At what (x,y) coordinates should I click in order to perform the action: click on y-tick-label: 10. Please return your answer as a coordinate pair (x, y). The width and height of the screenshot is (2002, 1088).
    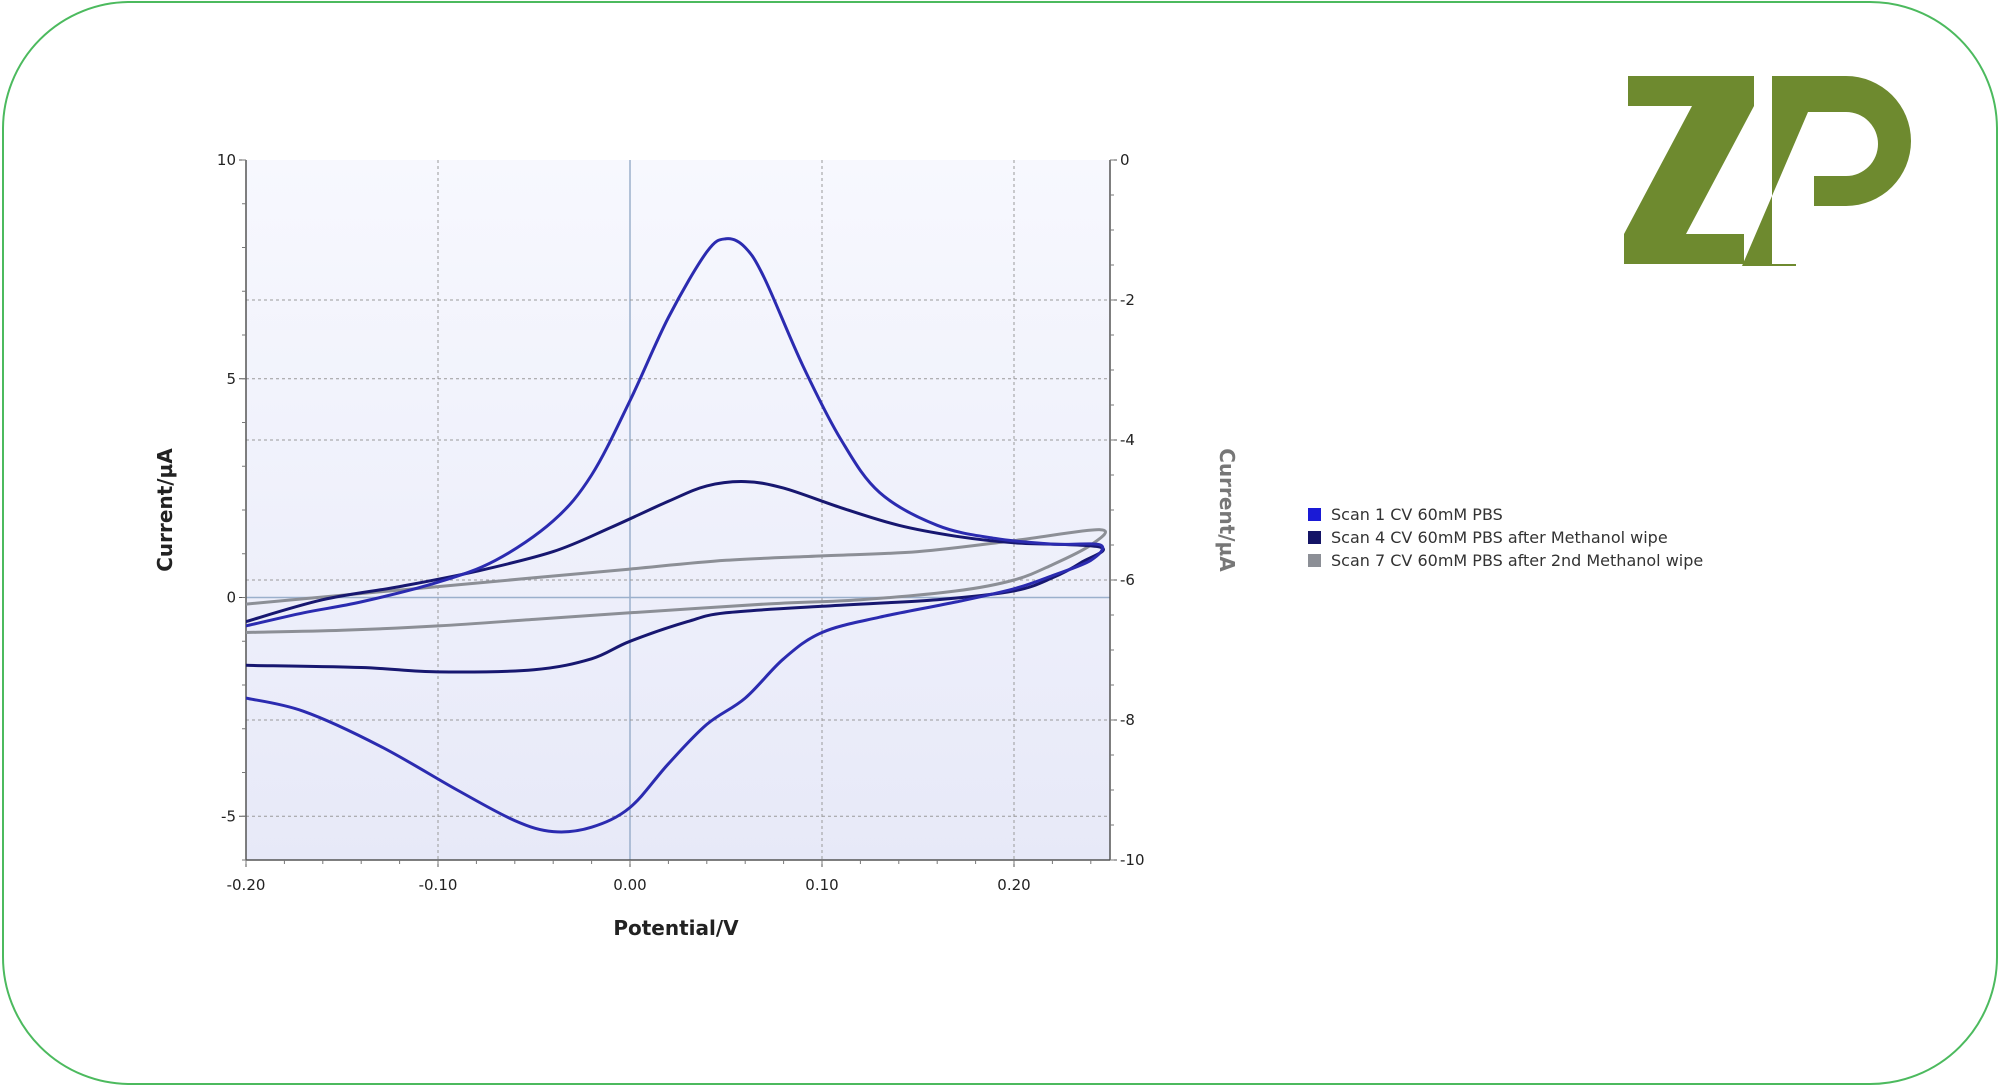
    Looking at the image, I should click on (226, 160).